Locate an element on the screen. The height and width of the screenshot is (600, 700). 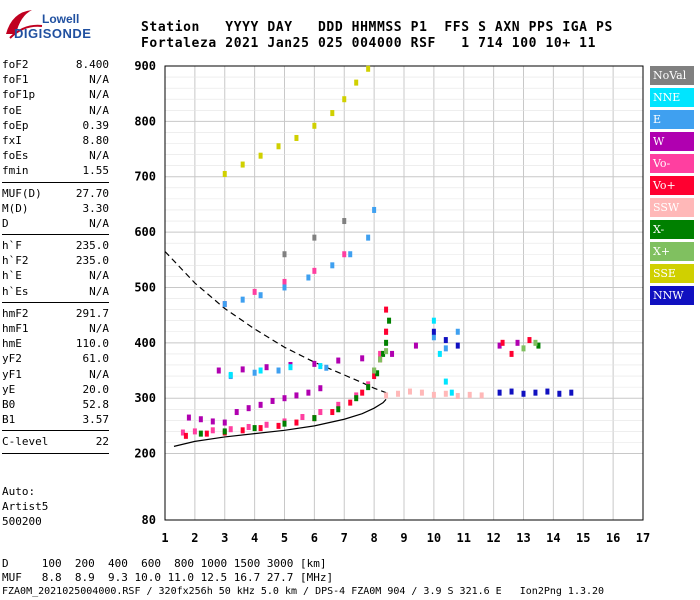
param-name: B0 is located at coordinates (9, 404).